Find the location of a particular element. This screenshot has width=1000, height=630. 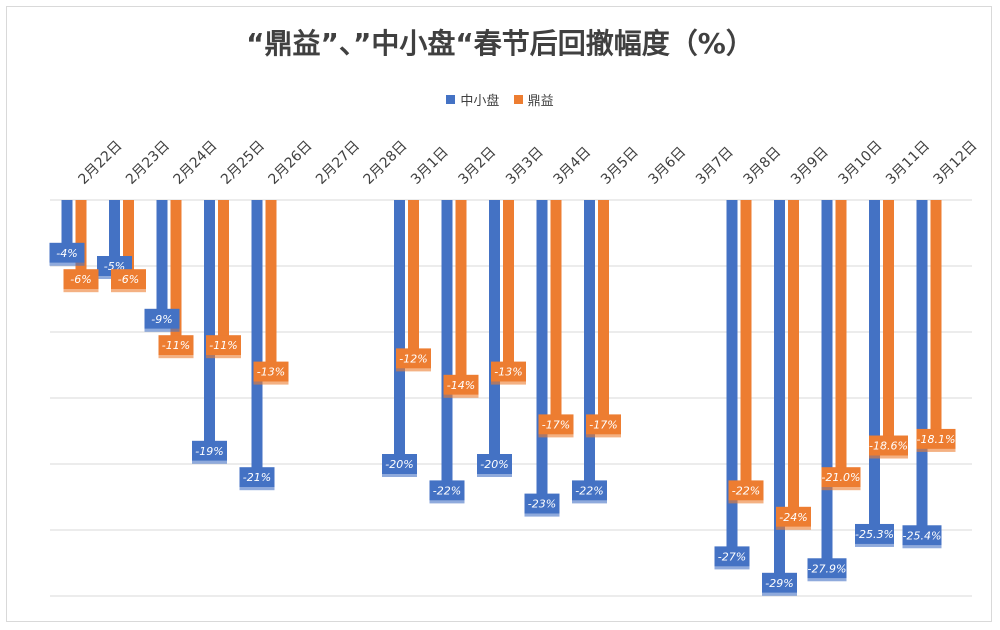

x-tick-label: 3月10日 is located at coordinates (861, 163).